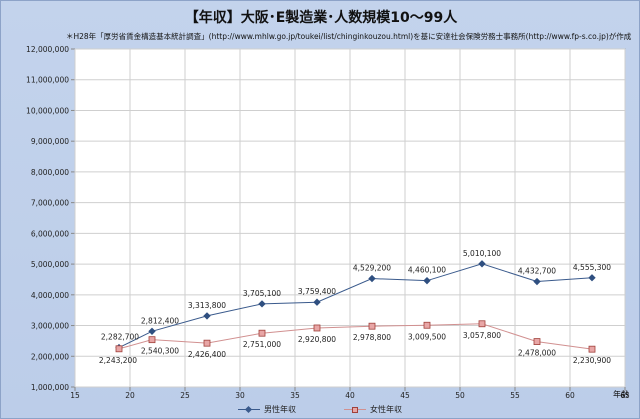  Describe the element at coordinates (355, 410) in the screenshot. I see `legend-swatch-female` at that location.